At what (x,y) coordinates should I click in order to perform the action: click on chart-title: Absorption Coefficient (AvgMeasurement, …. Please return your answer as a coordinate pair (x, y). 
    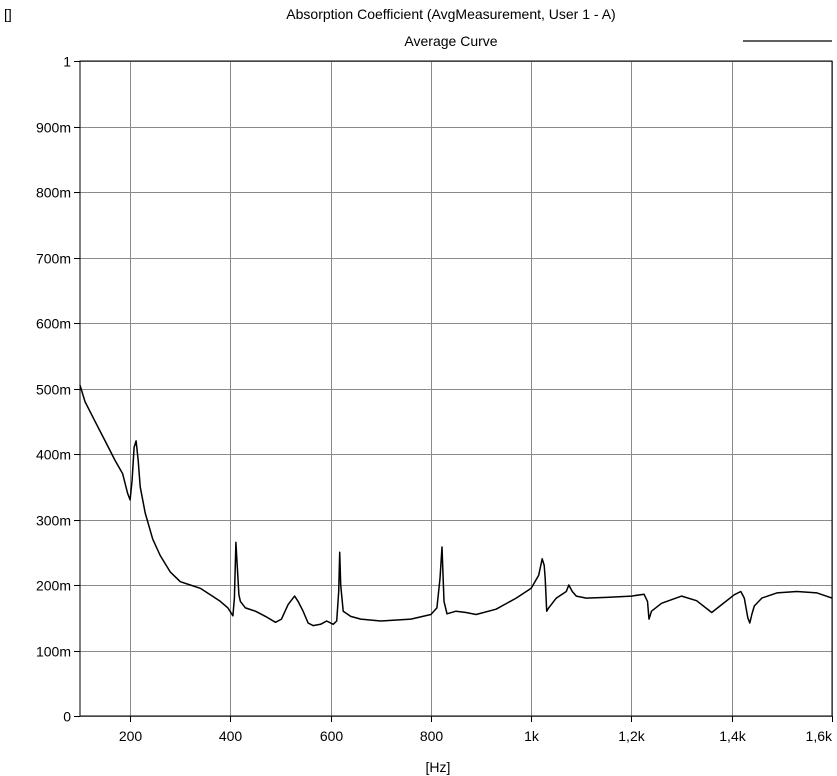
    Looking at the image, I should click on (450, 14).